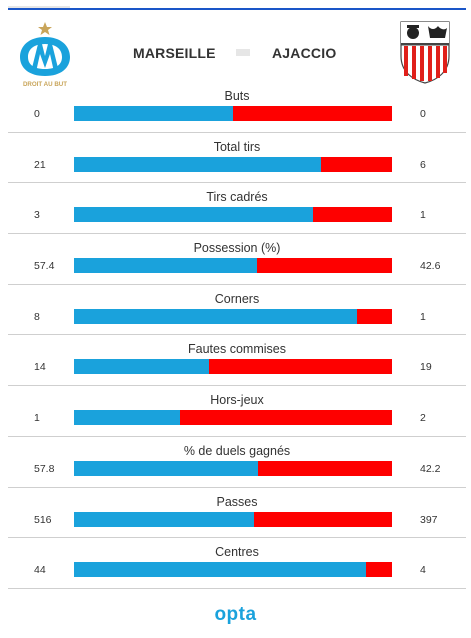 The height and width of the screenshot is (638, 471). Describe the element at coordinates (37, 316) in the screenshot. I see `home-value: 8` at that location.